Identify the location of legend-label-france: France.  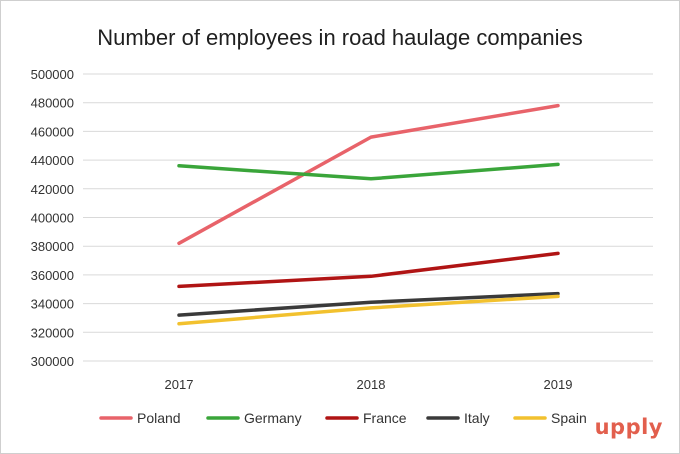
(385, 418).